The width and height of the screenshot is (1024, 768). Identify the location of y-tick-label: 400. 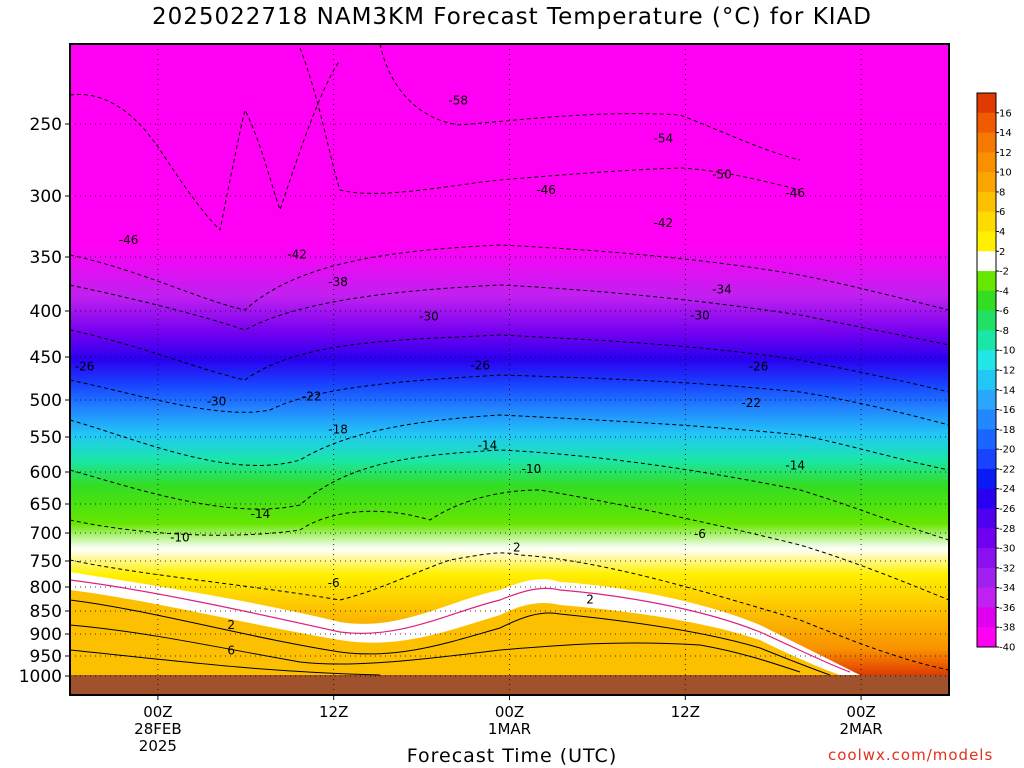
(46, 312).